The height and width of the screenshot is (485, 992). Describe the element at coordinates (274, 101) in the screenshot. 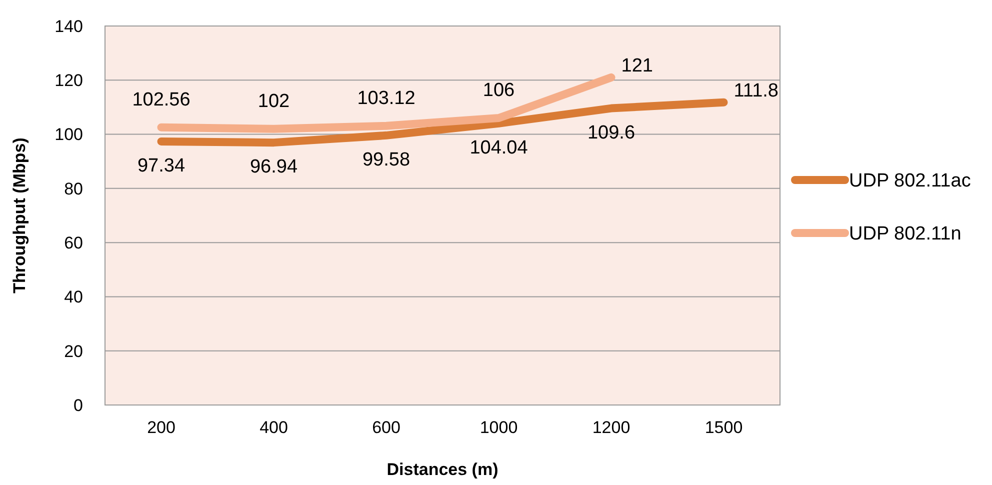

I see `data-label: 102` at that location.